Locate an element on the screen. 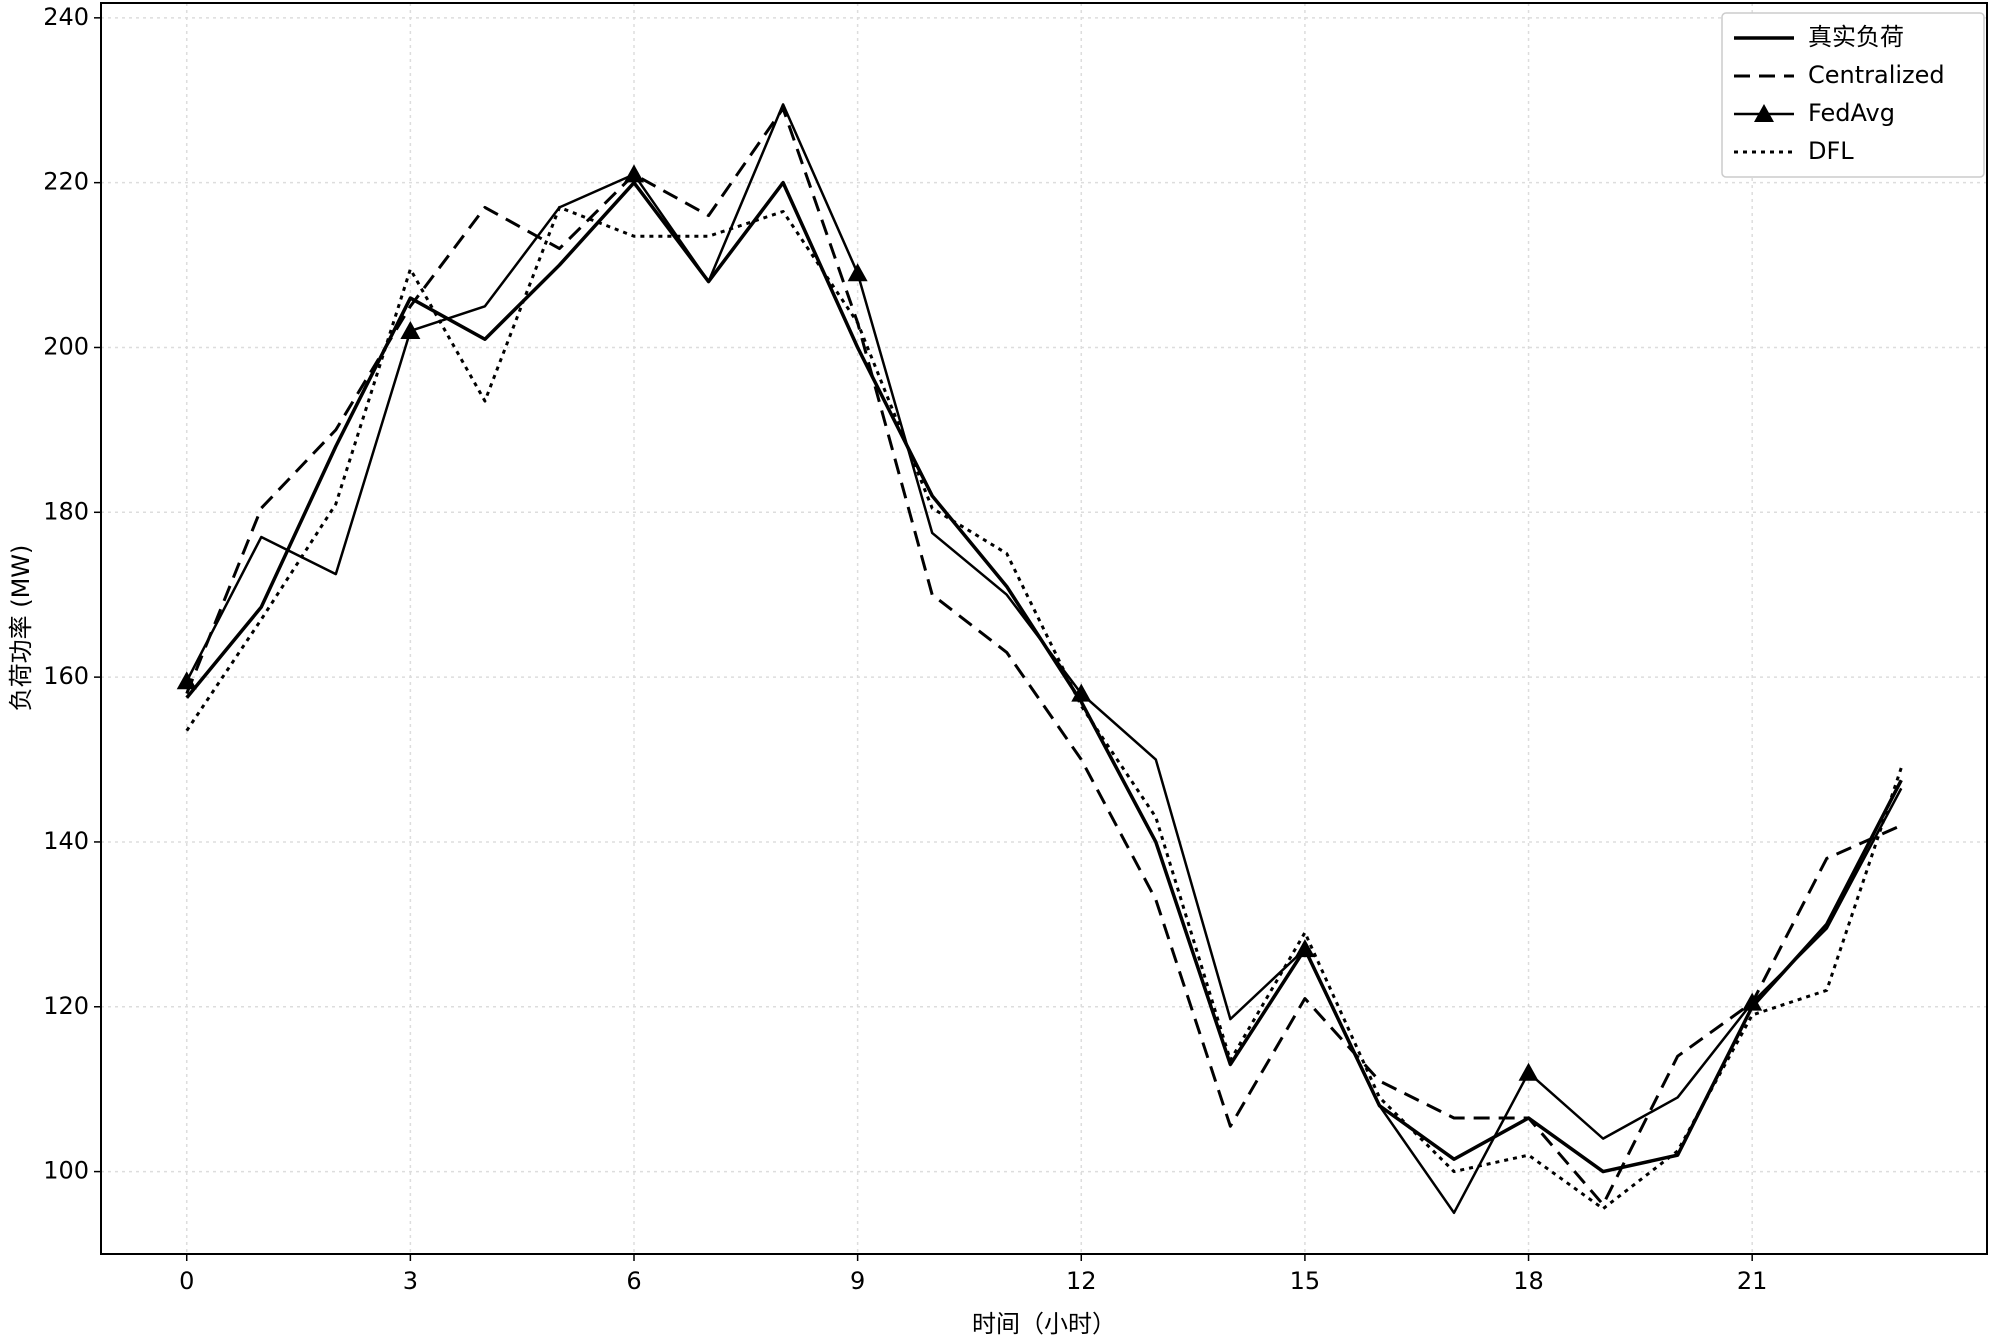 This screenshot has width=2000, height=1338. x-tick-label: 6 is located at coordinates (633, 1281).